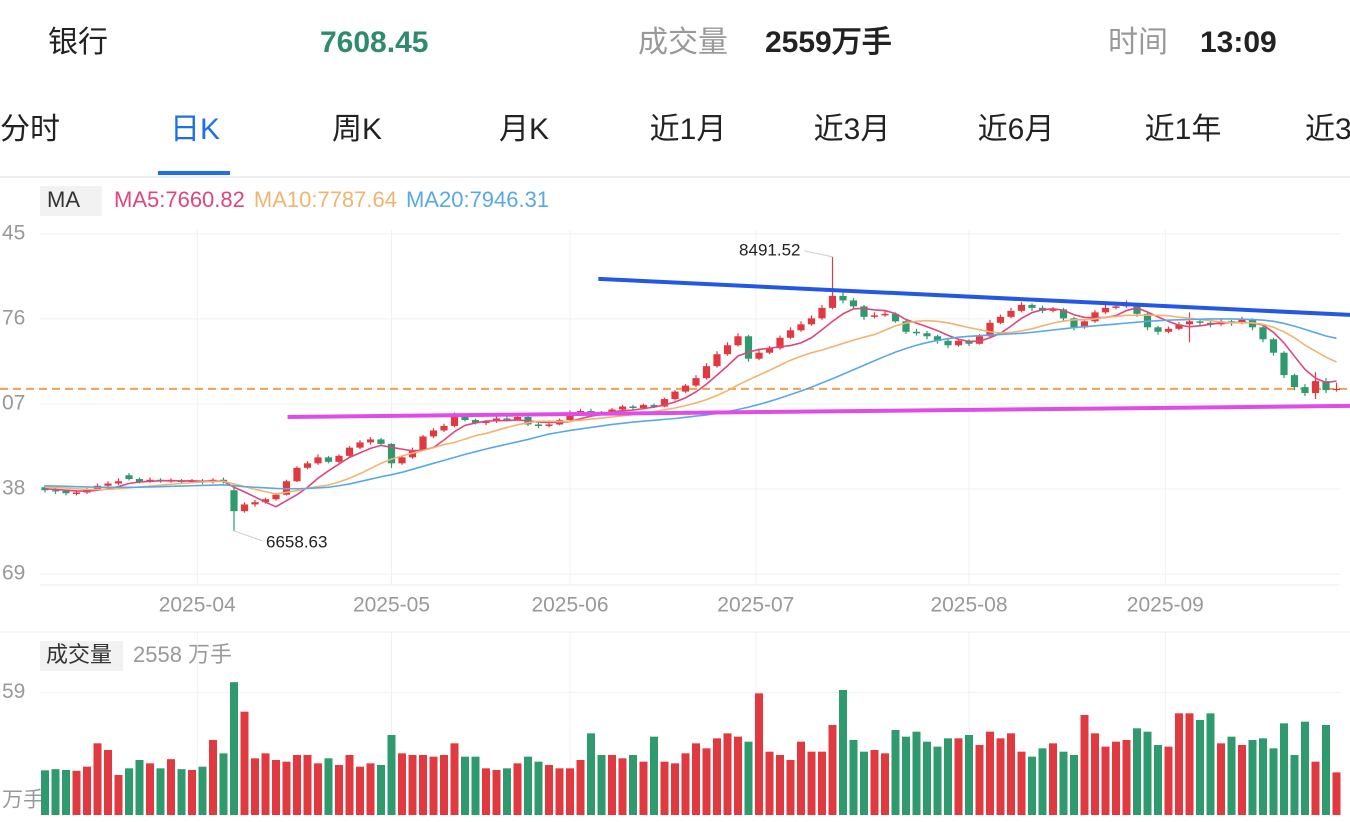  What do you see at coordinates (78, 42) in the screenshot?
I see `stock-name: 银行` at bounding box center [78, 42].